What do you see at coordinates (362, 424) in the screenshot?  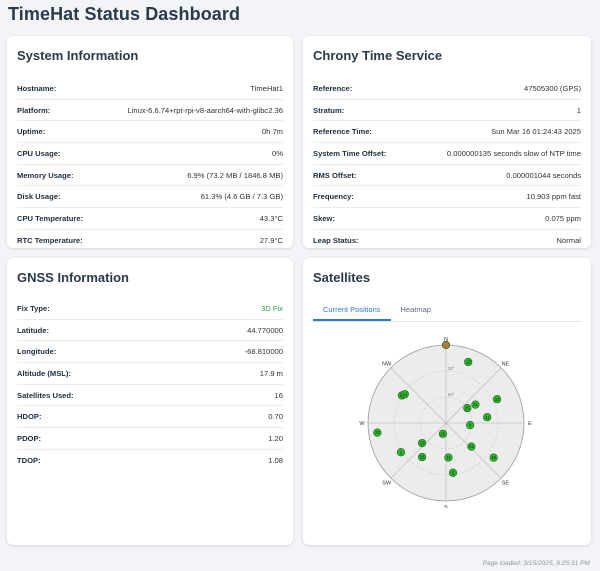 I see `compass-label-w: W` at bounding box center [362, 424].